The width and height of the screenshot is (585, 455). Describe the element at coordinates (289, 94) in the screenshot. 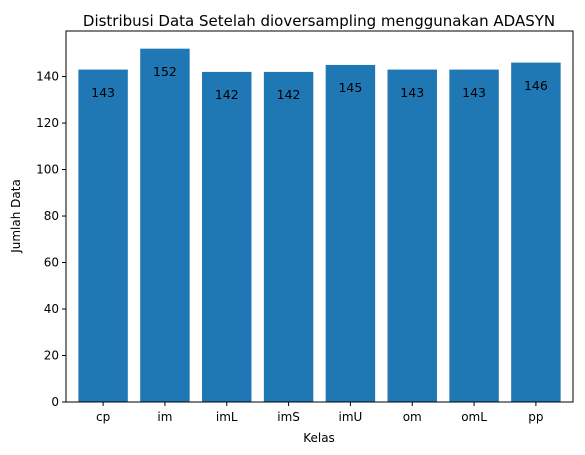

I see `data-label-imS: 142` at that location.